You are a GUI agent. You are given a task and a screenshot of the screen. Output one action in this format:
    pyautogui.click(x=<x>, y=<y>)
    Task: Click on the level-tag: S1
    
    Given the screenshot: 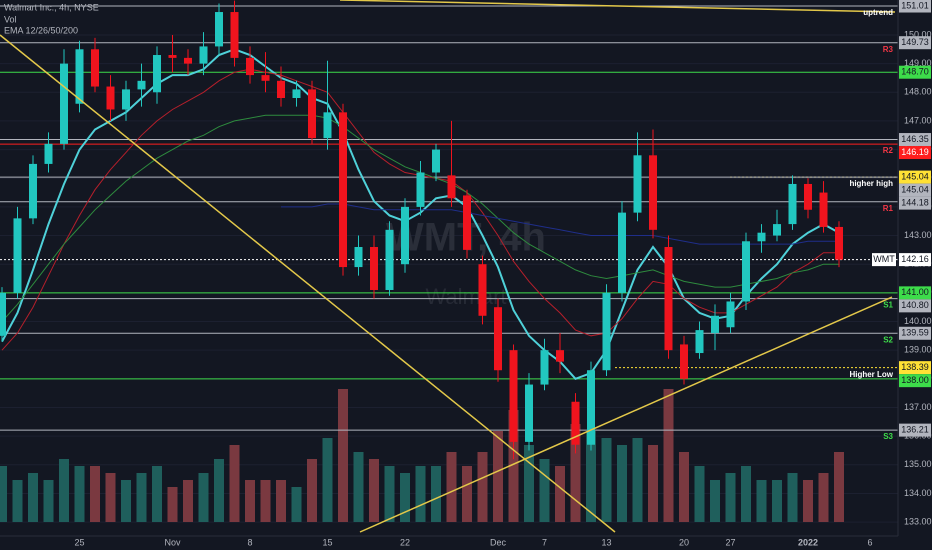 What is the action you would take?
    pyautogui.click(x=888, y=305)
    